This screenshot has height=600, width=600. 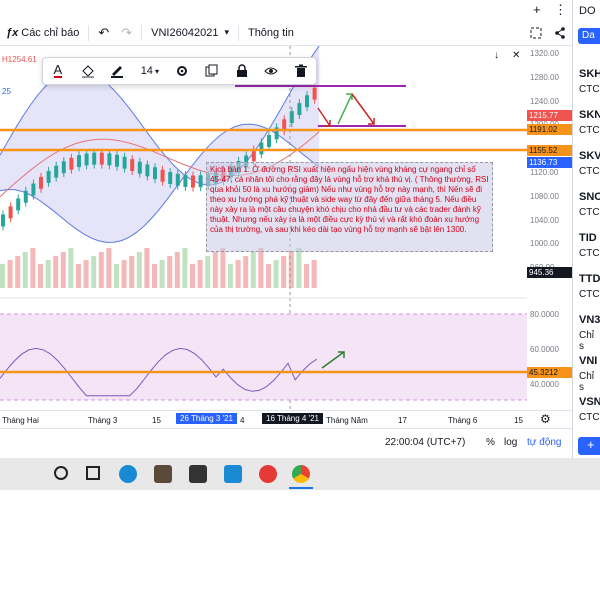 What do you see at coordinates (589, 279) in the screenshot?
I see `watchlist-symbol: TTD` at bounding box center [589, 279].